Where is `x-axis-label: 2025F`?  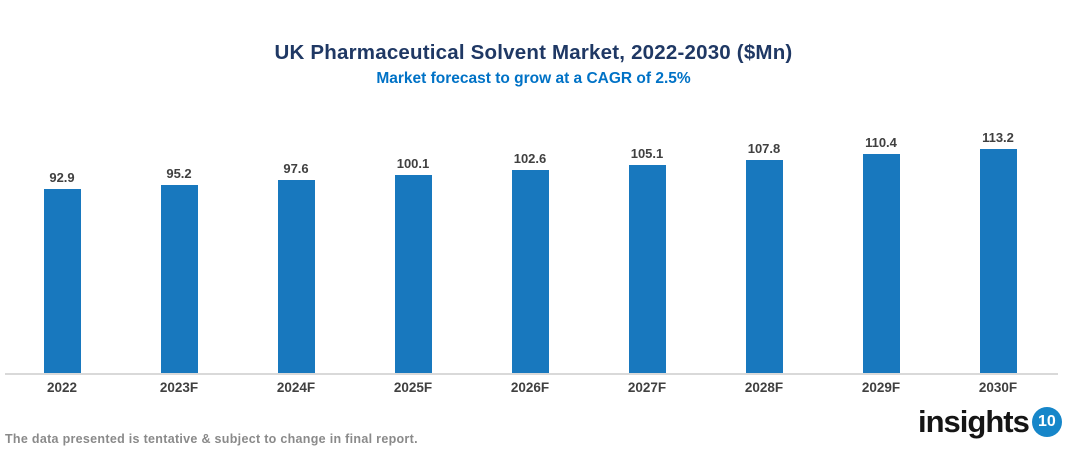 x-axis-label: 2025F is located at coordinates (413, 387).